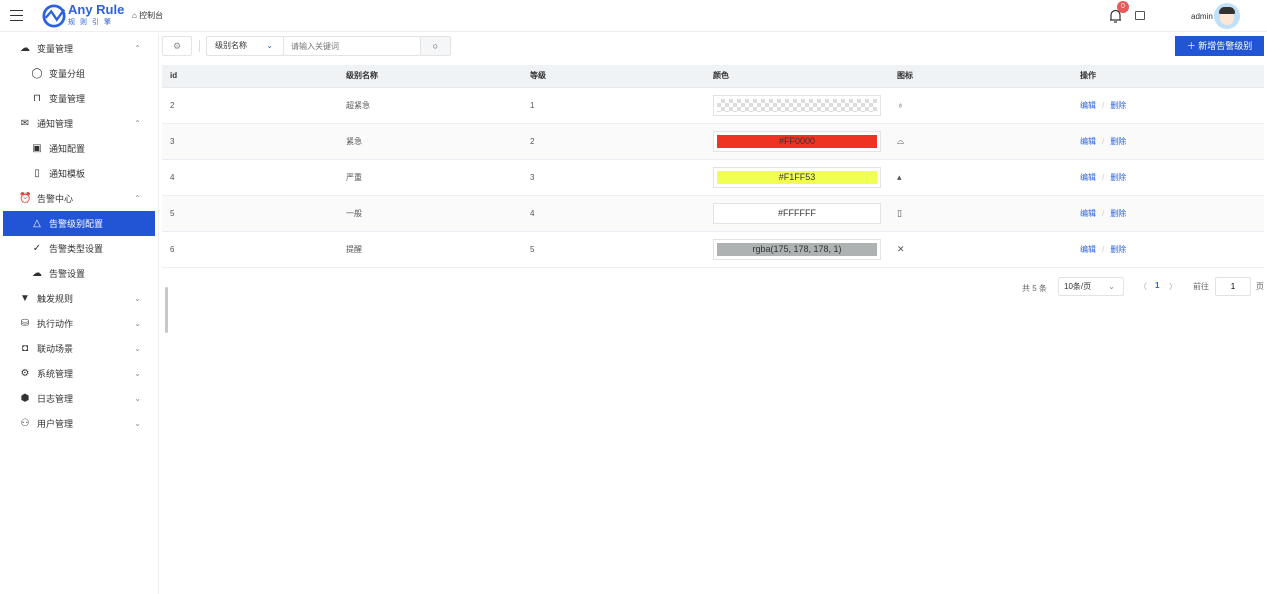 This screenshot has height=594, width=1267. What do you see at coordinates (1227, 16) in the screenshot?
I see `avatar` at bounding box center [1227, 16].